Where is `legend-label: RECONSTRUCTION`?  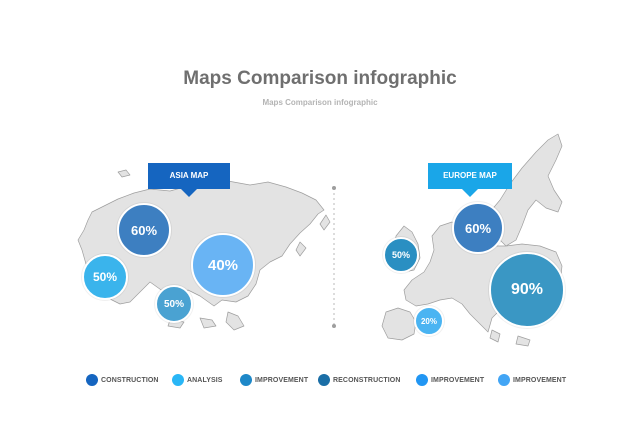
legend-label: RECONSTRUCTION is located at coordinates (367, 380).